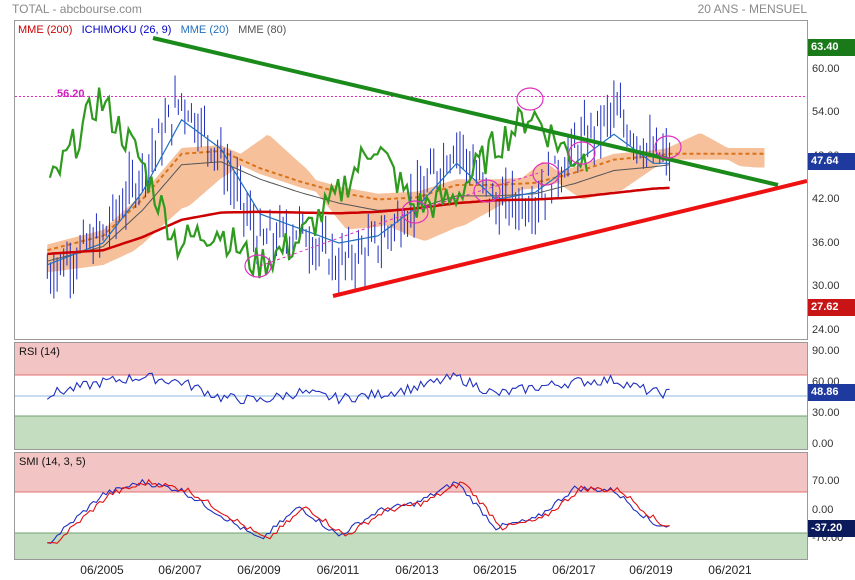 The width and height of the screenshot is (855, 580). Describe the element at coordinates (831, 528) in the screenshot. I see `smi-last-tag: -37.20` at that location.